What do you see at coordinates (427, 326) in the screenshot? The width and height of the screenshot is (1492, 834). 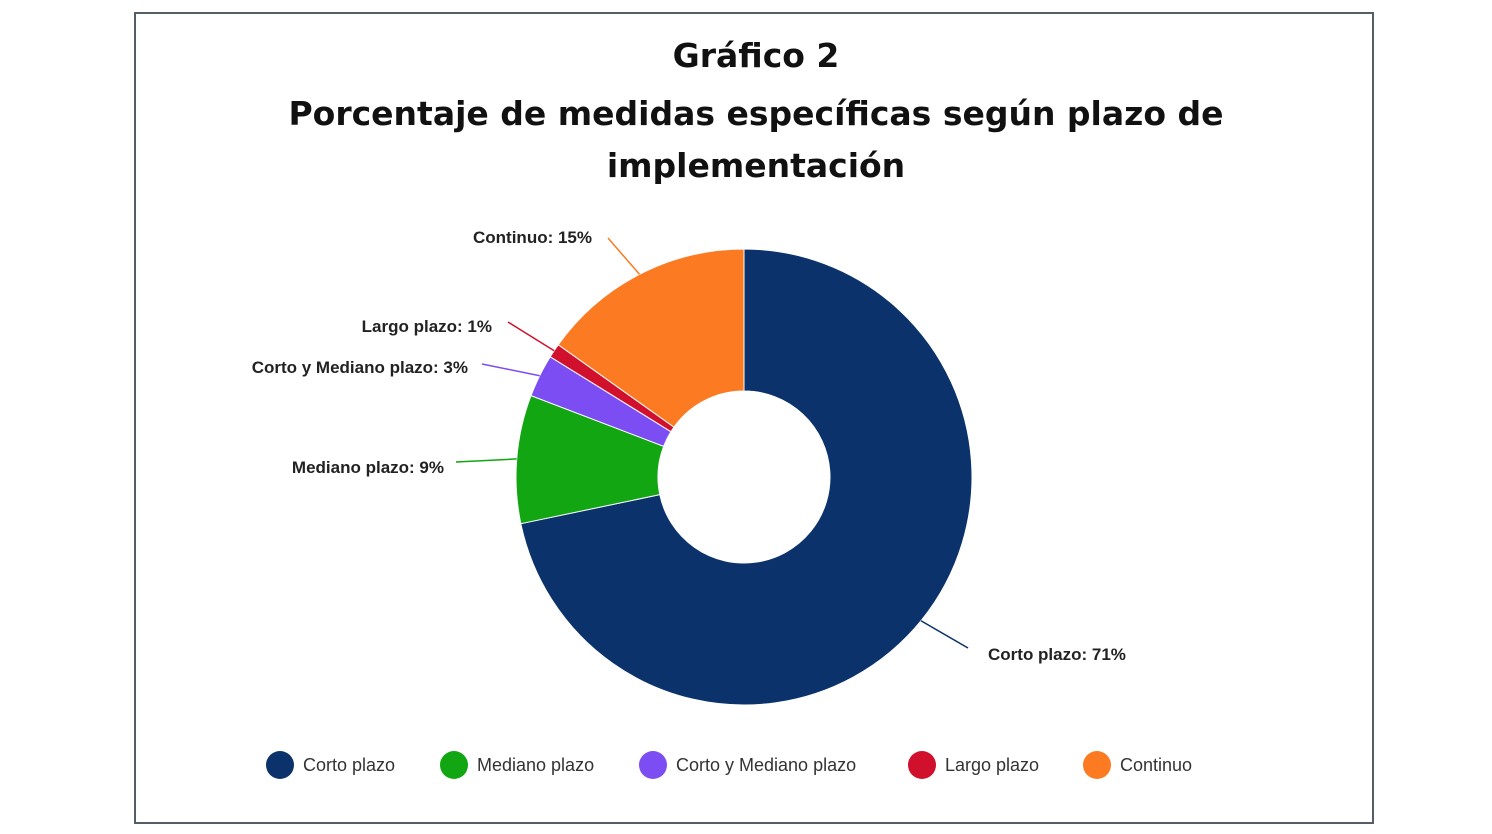 I see `data-label: Largo plazo: 1%` at bounding box center [427, 326].